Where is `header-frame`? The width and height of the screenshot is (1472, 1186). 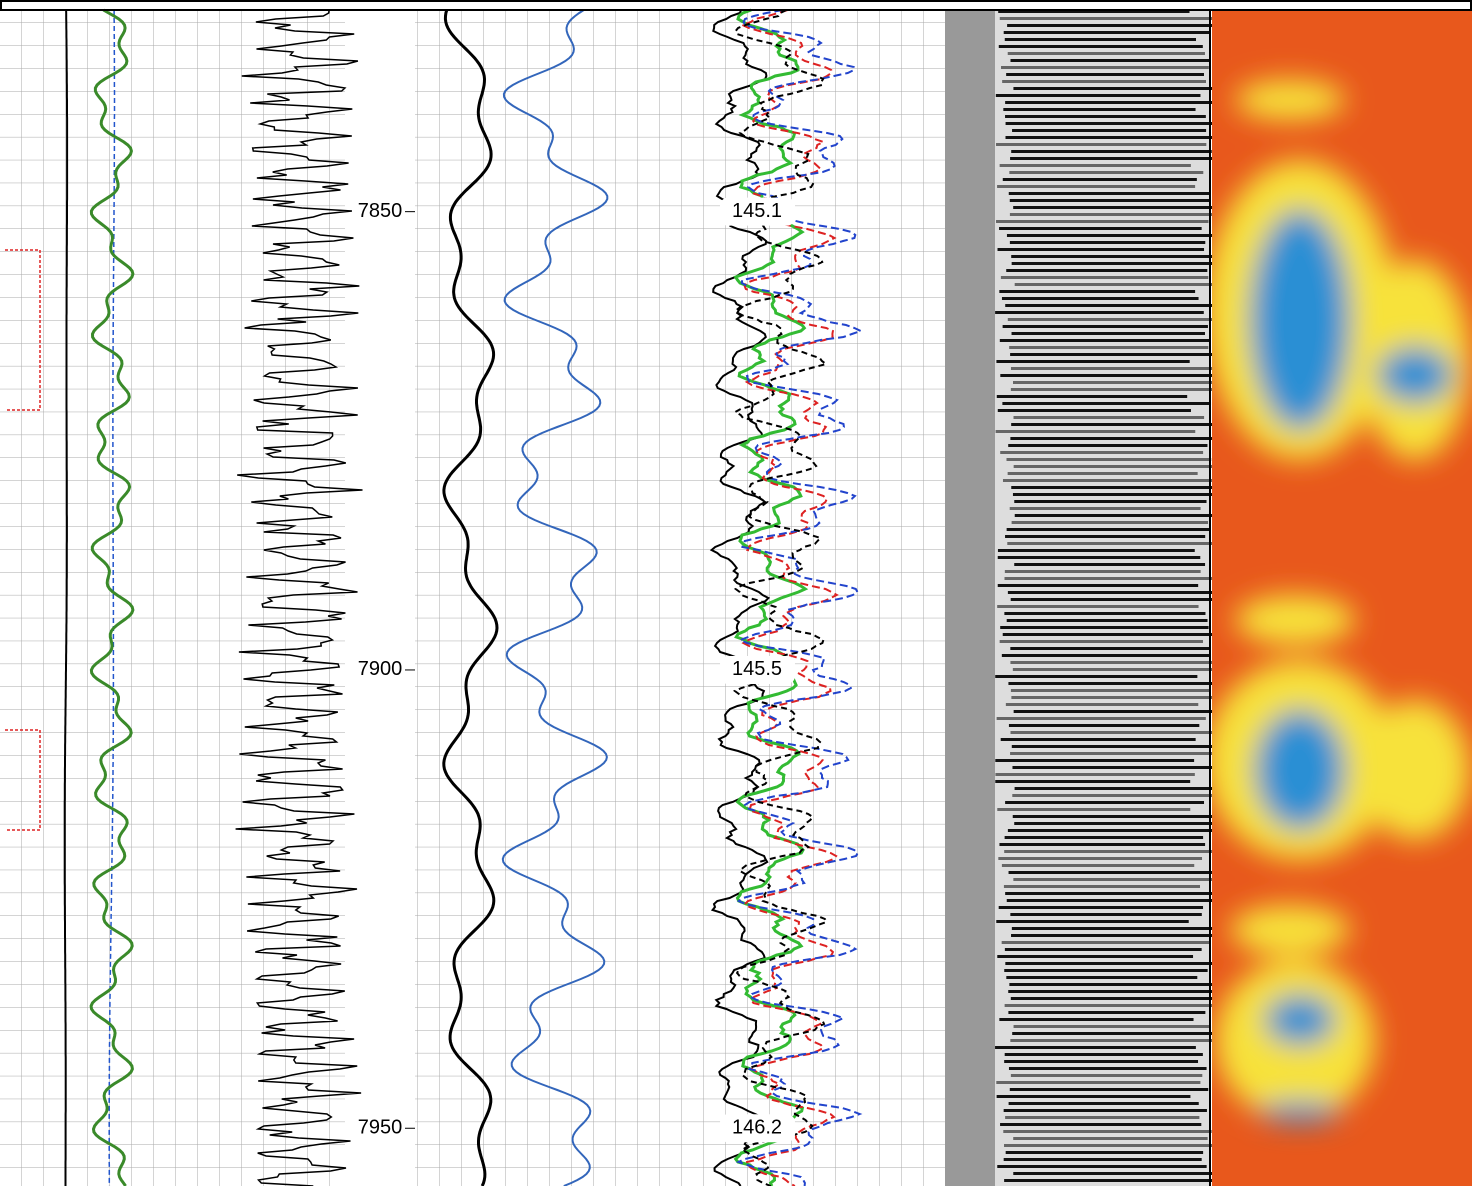 header-frame is located at coordinates (736, 5).